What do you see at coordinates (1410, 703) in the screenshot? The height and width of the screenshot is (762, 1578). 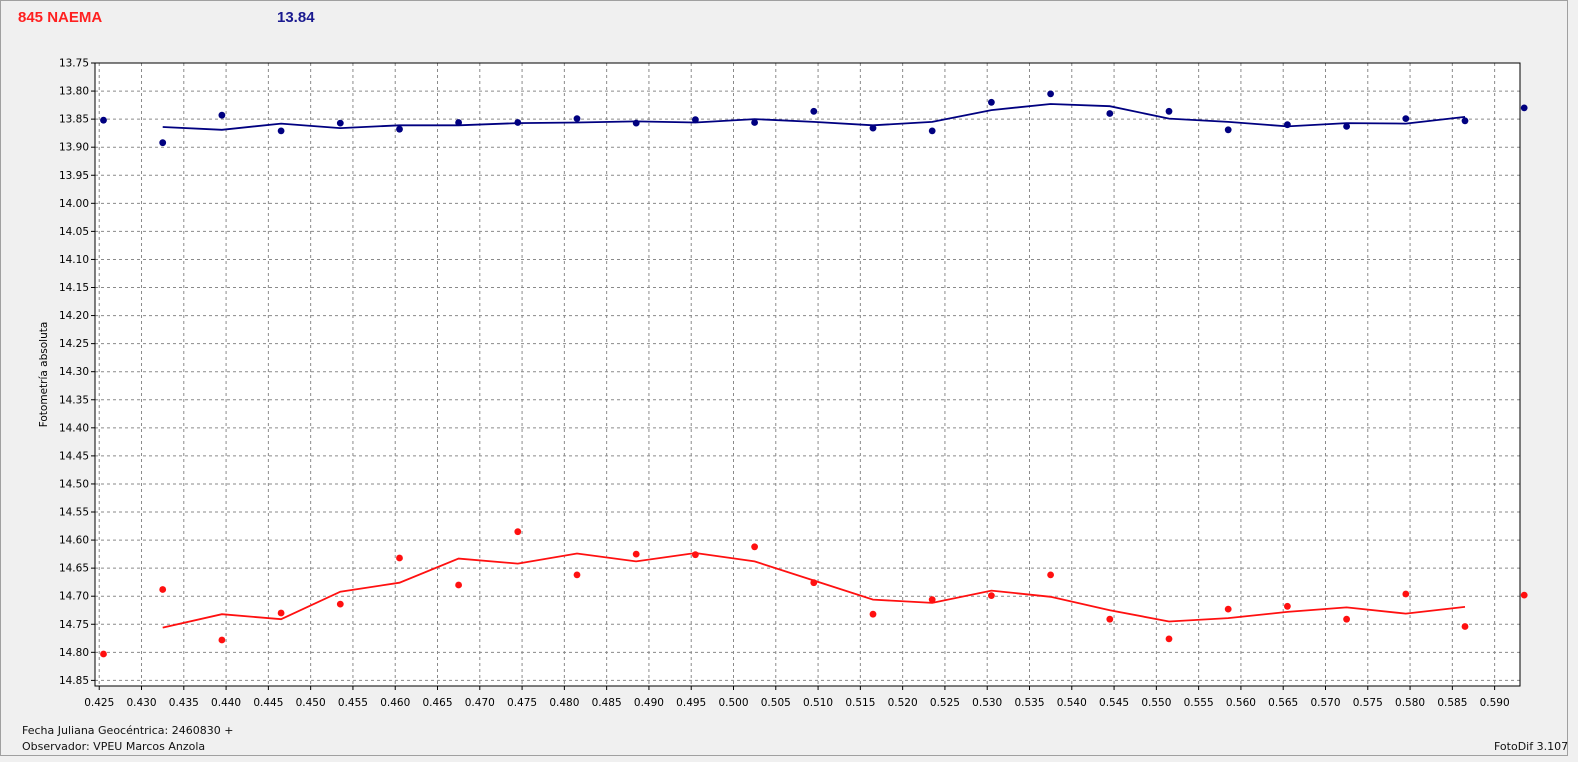 I see `x-tick-label: 0.580` at bounding box center [1410, 703].